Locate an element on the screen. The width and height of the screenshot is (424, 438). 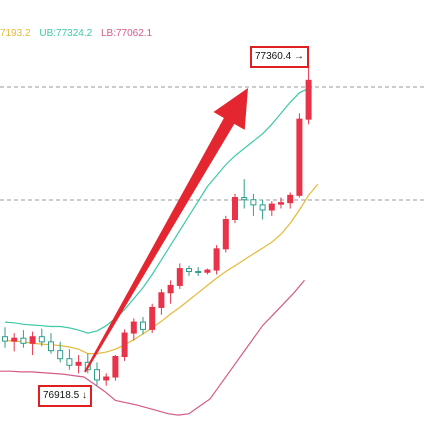
mb-value: 7193.2 is located at coordinates (15, 33).